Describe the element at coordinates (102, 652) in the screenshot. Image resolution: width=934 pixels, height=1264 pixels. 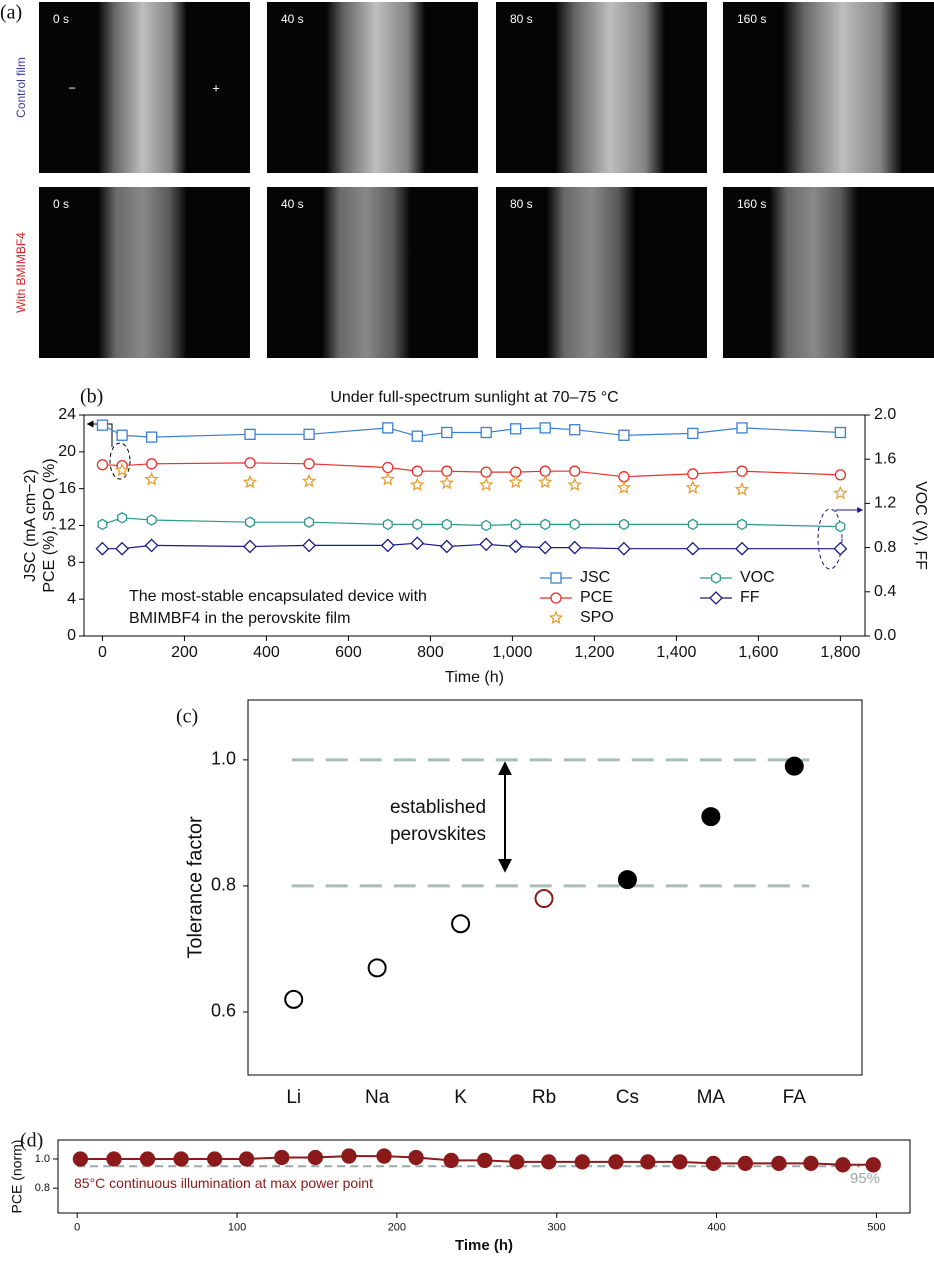
I see `x-tick-label: 0` at that location.